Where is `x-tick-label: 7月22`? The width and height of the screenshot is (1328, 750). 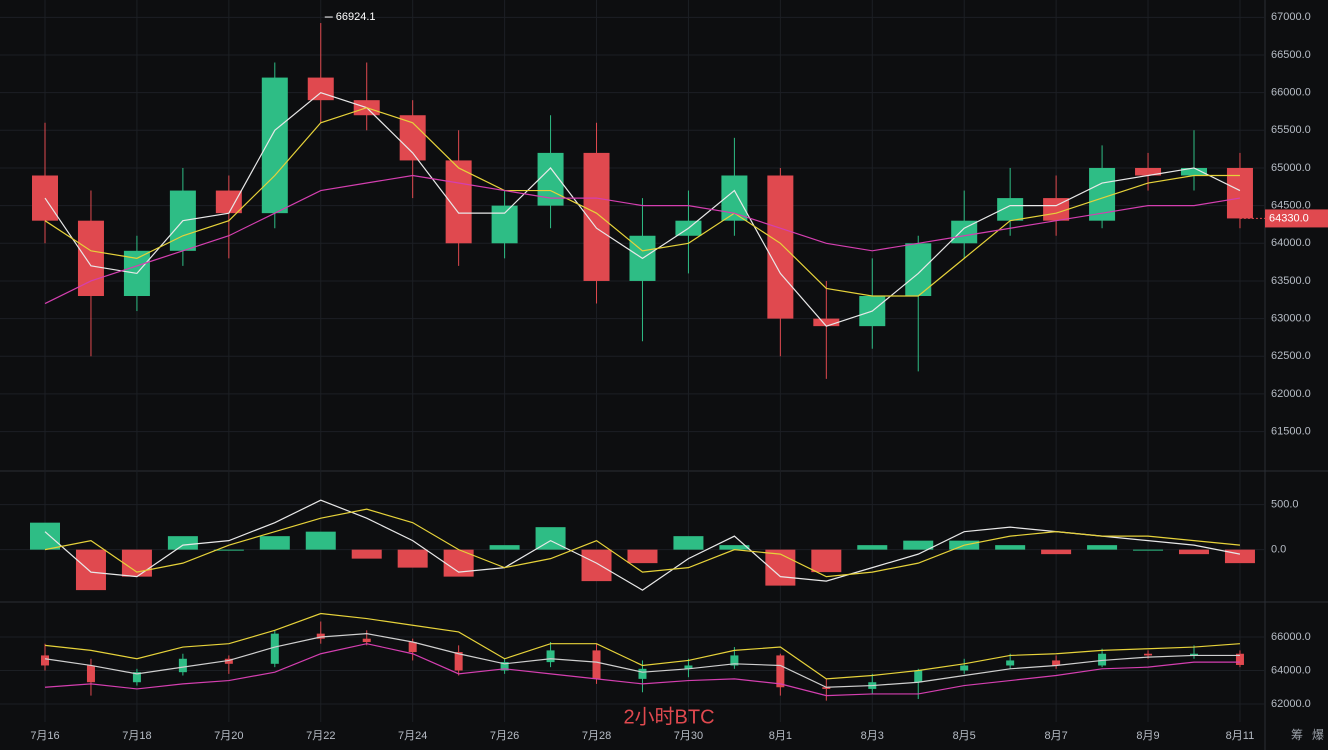
x-tick-label: 7月22 is located at coordinates (320, 736).